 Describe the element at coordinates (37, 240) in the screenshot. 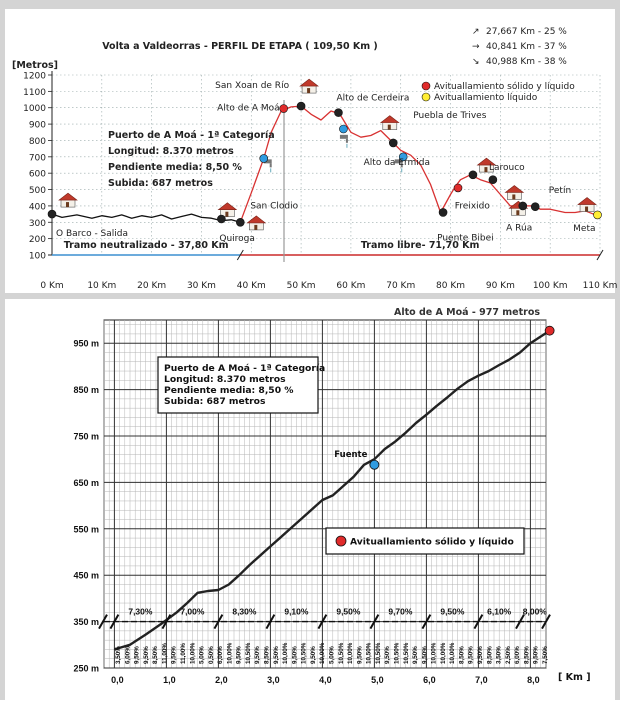

I see `y-tick-label: 200` at that location.